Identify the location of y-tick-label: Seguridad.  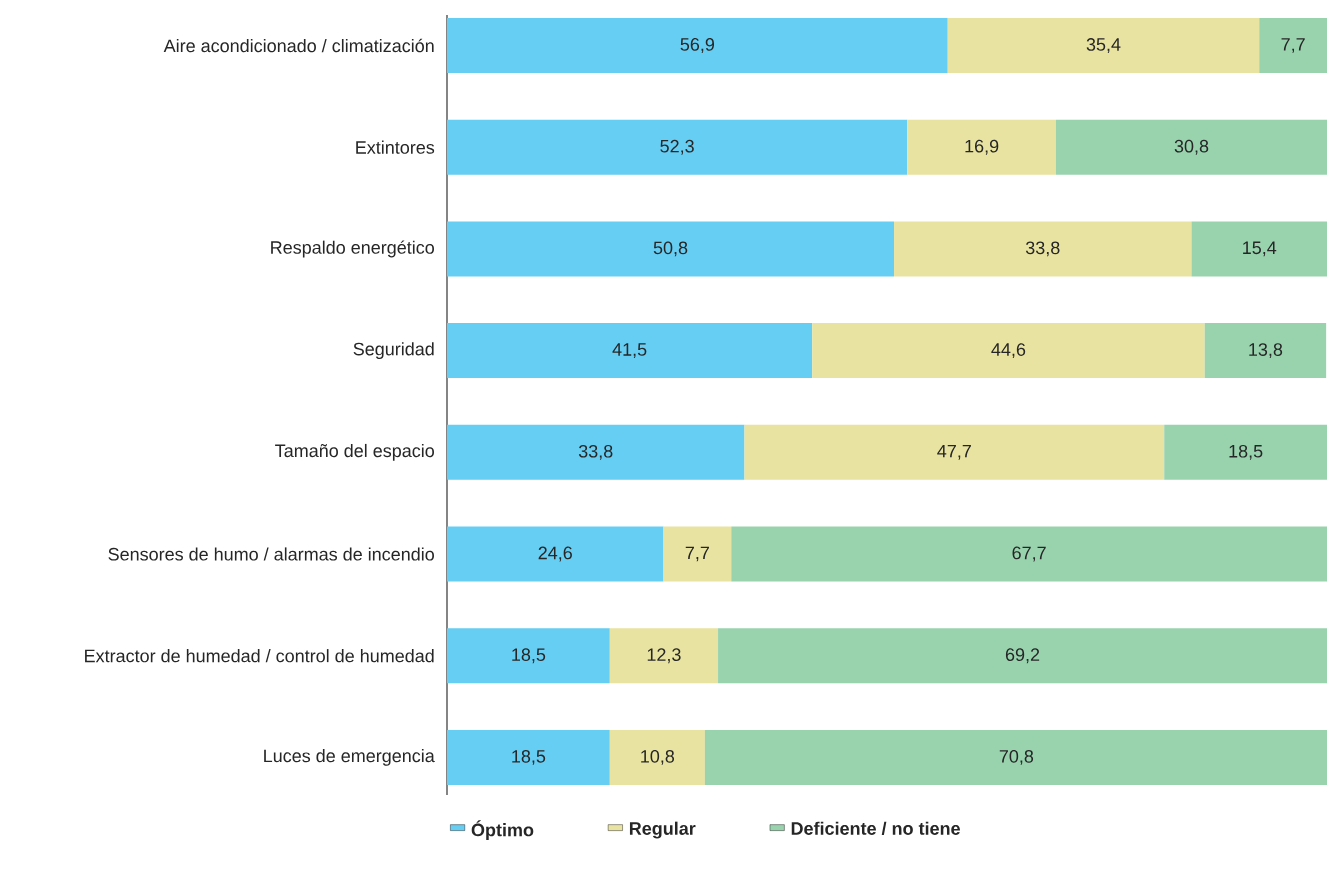
(393, 350).